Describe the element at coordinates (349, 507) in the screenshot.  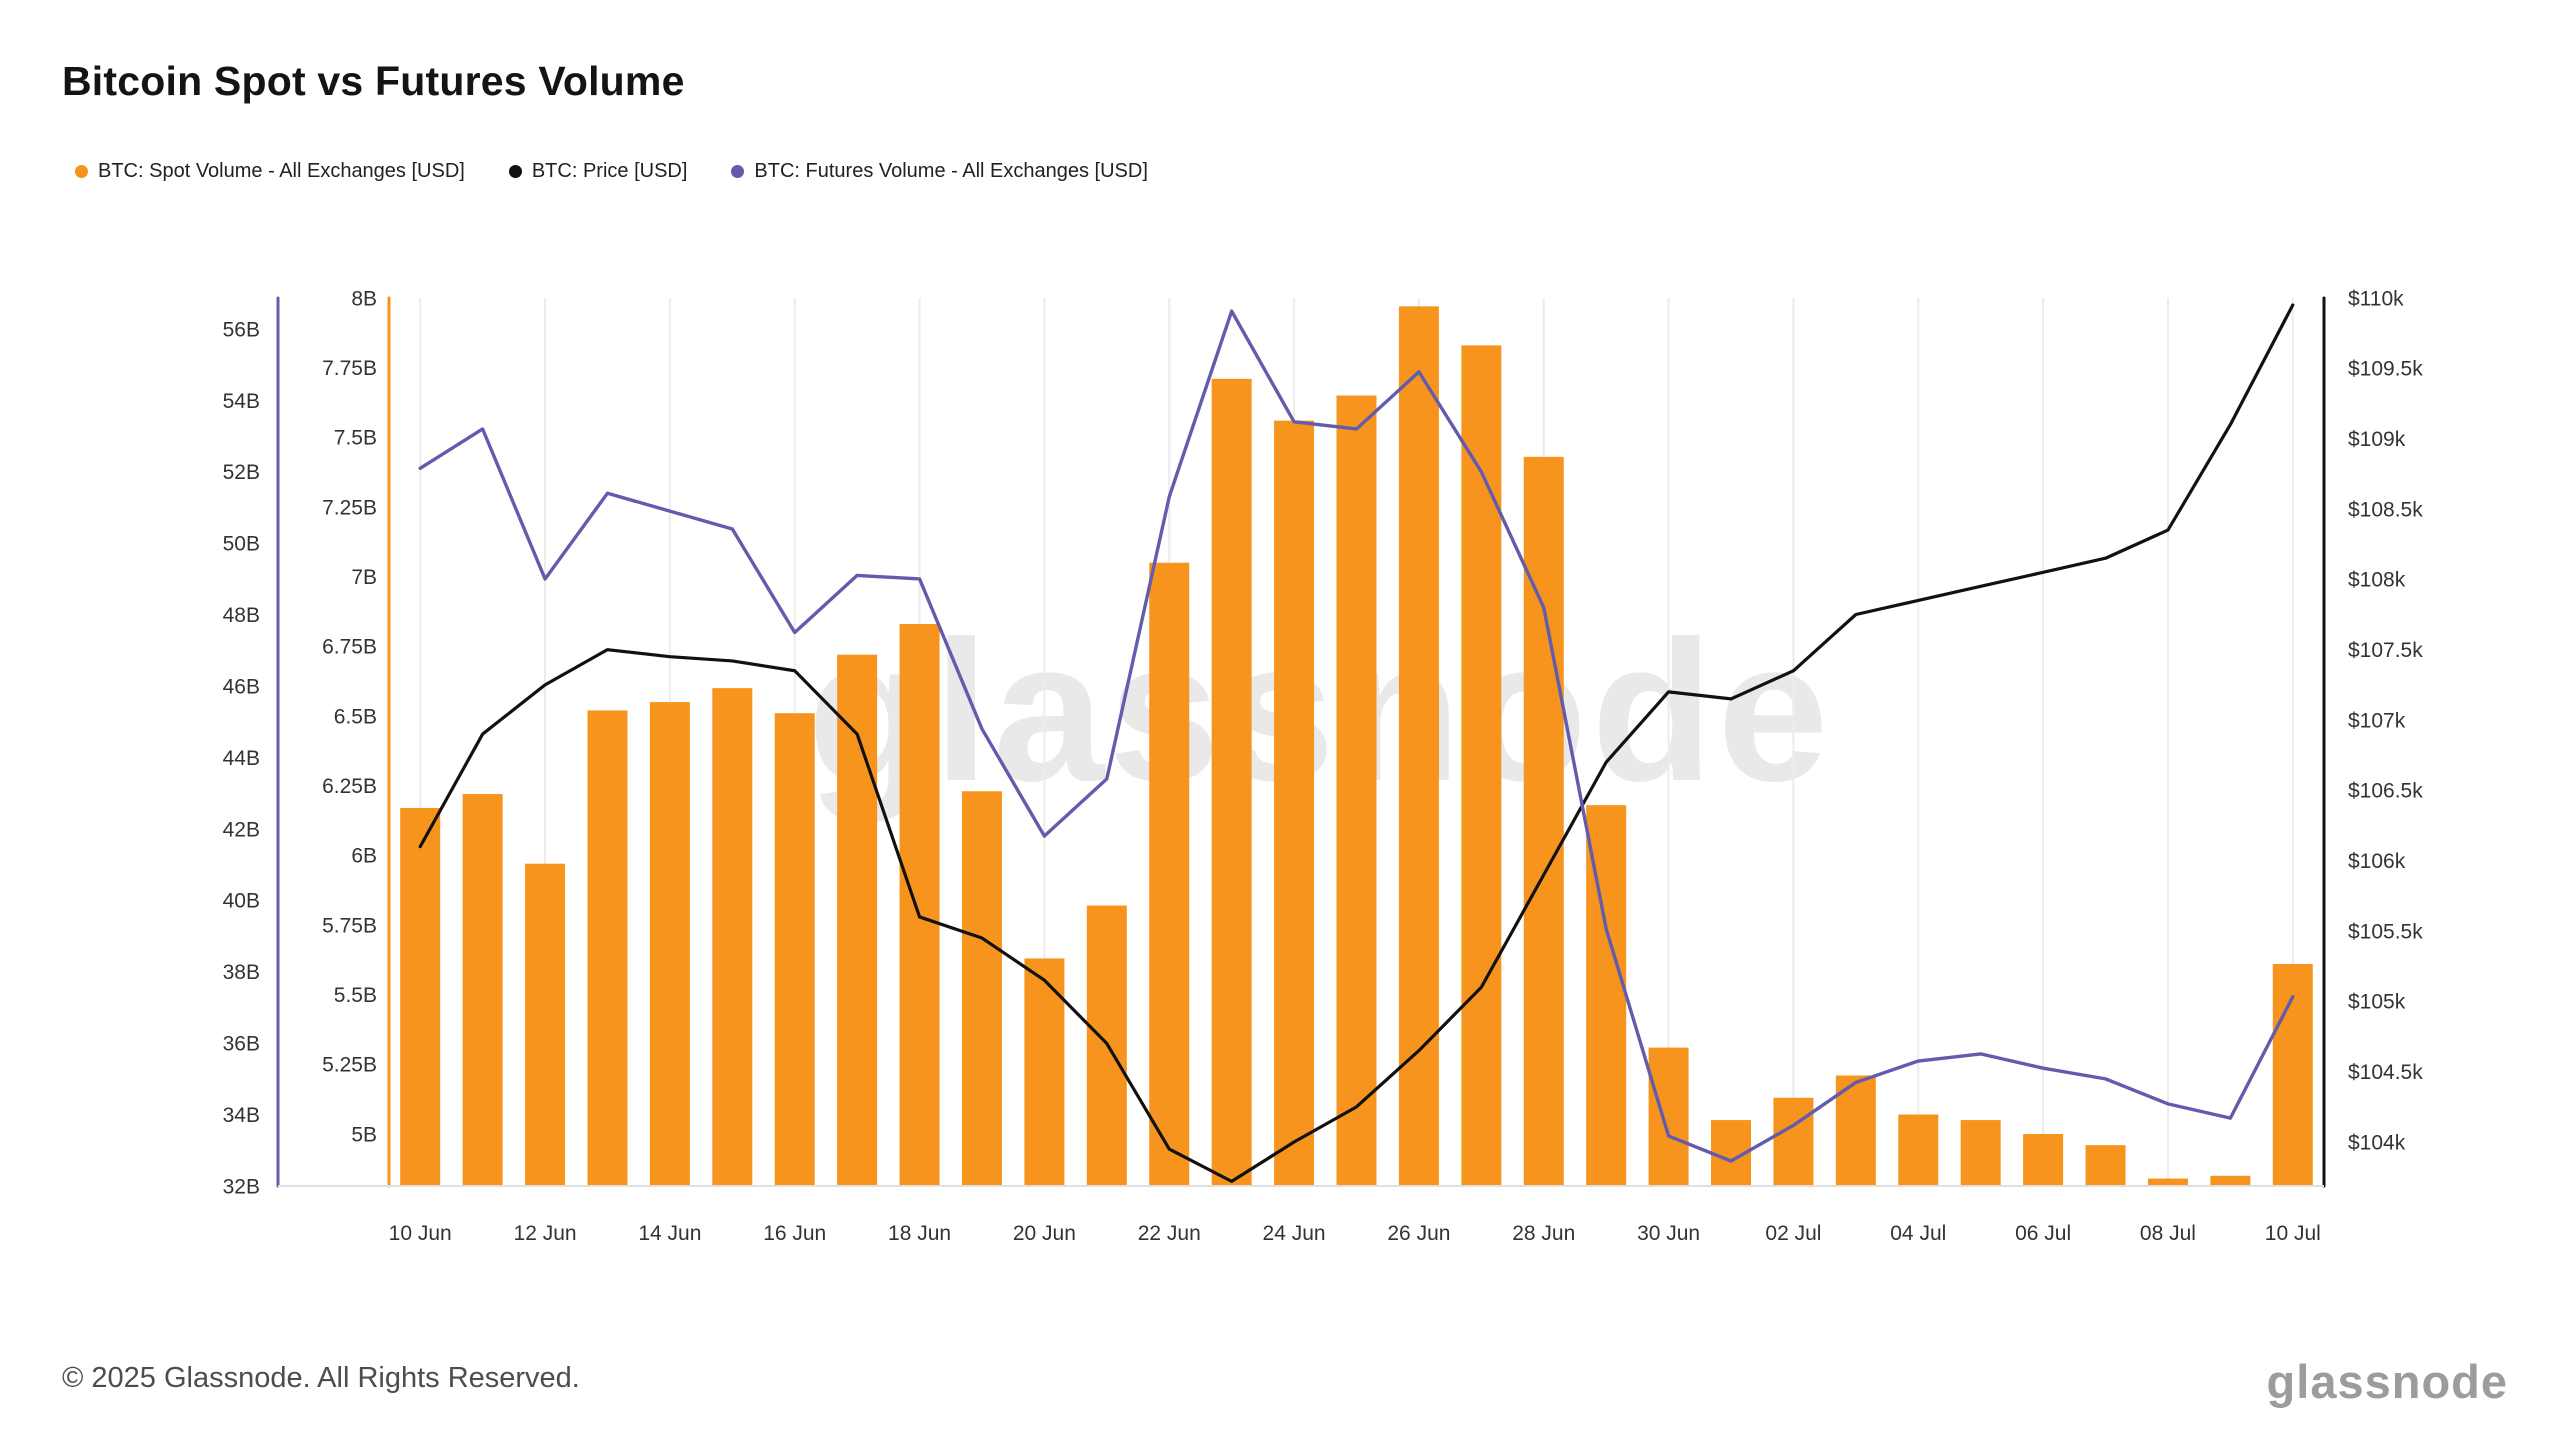
I see `spot-axis-tick-label: 7.25B` at that location.